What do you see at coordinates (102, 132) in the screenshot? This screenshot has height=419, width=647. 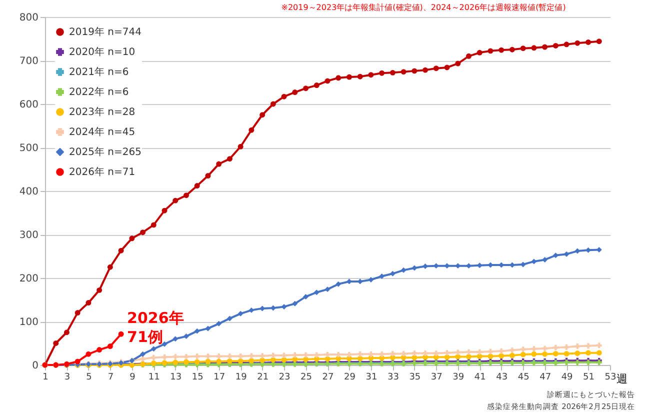 I see `legend-label: 2024年 n=45` at bounding box center [102, 132].